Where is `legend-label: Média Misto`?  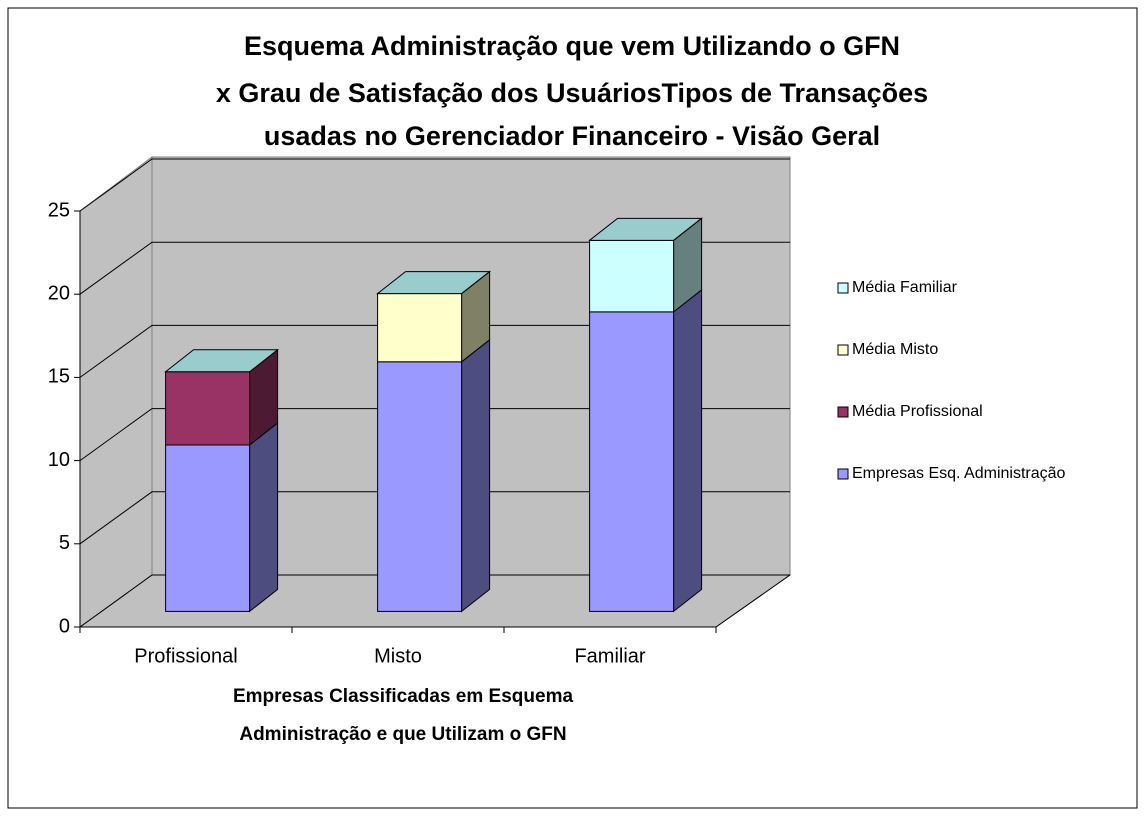 legend-label: Média Misto is located at coordinates (895, 349).